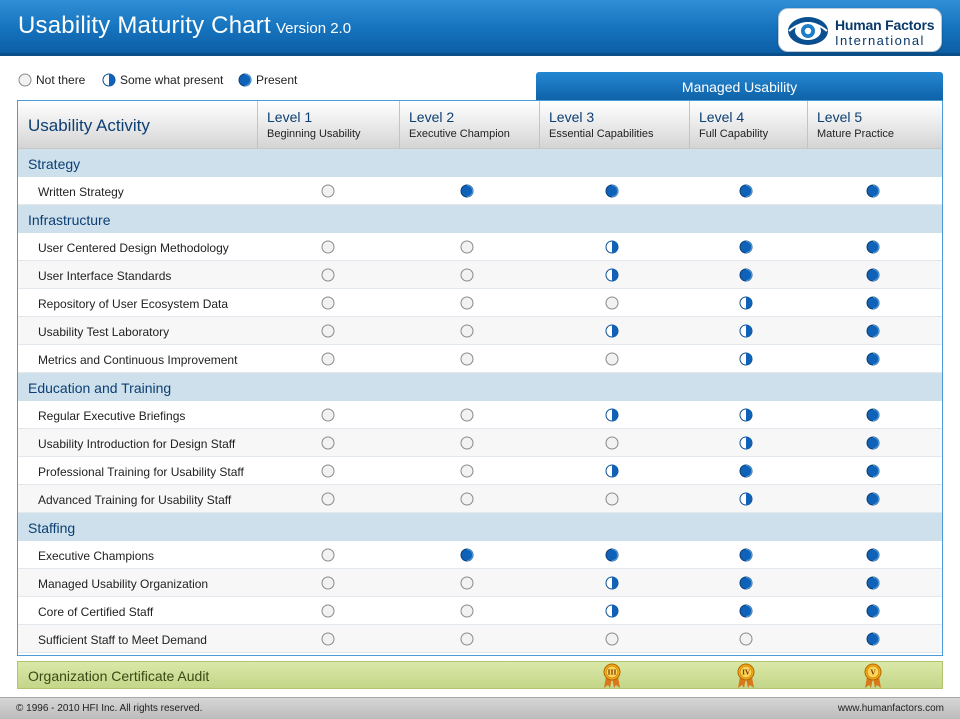 Image resolution: width=960 pixels, height=719 pixels. I want to click on hfi-logo: Human Factors International, so click(860, 30).